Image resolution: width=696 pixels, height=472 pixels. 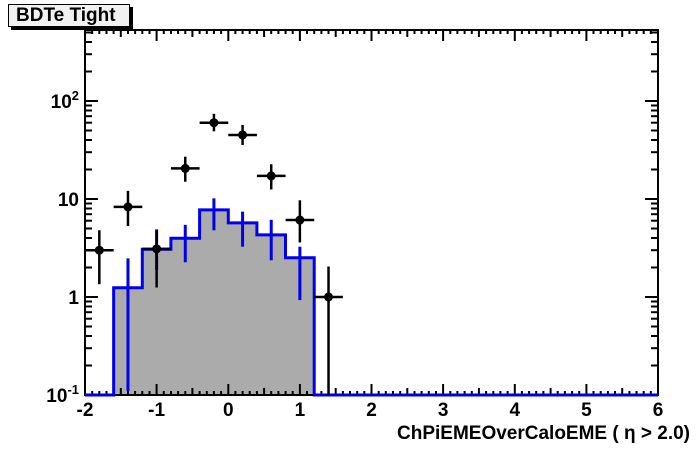 What do you see at coordinates (586, 410) in the screenshot?
I see `x-tick-label: 5` at bounding box center [586, 410].